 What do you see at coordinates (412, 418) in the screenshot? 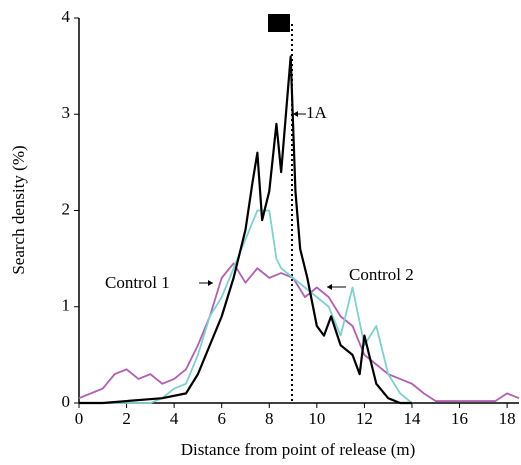
I see `x-tick-label: 14` at bounding box center [412, 418].